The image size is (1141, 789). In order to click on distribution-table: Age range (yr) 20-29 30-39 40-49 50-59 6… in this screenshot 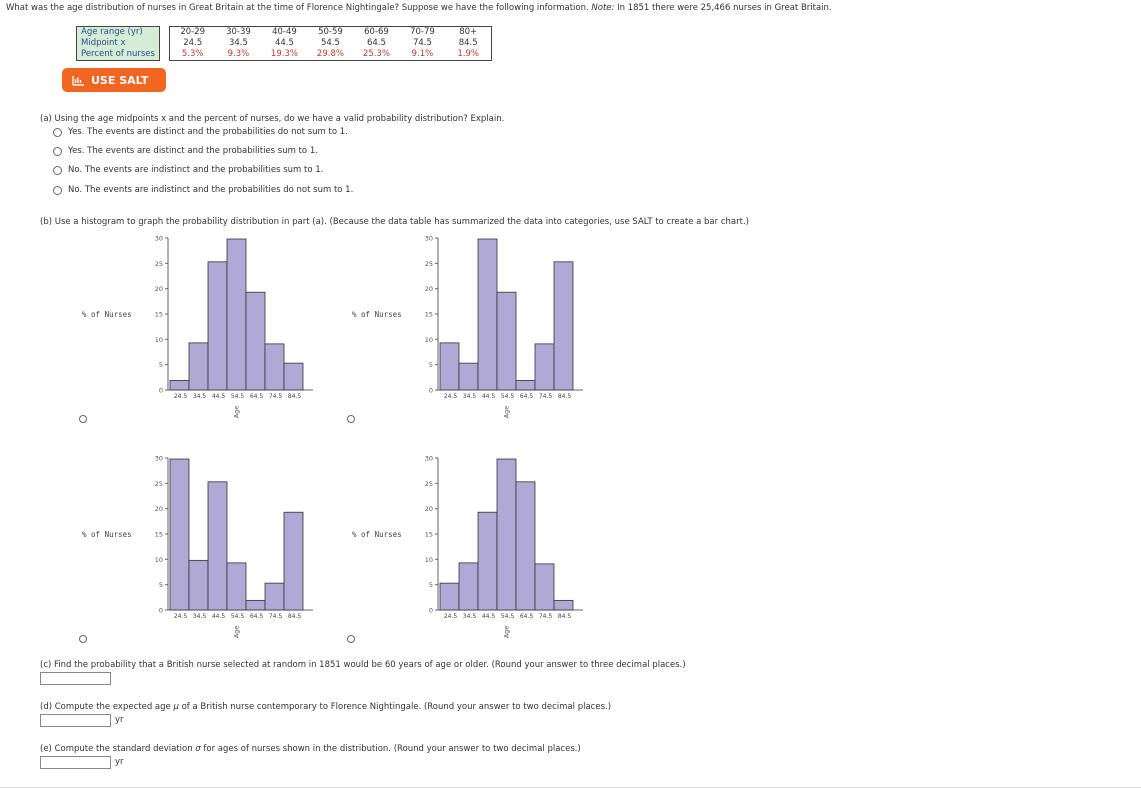, I will do `click(284, 43)`.